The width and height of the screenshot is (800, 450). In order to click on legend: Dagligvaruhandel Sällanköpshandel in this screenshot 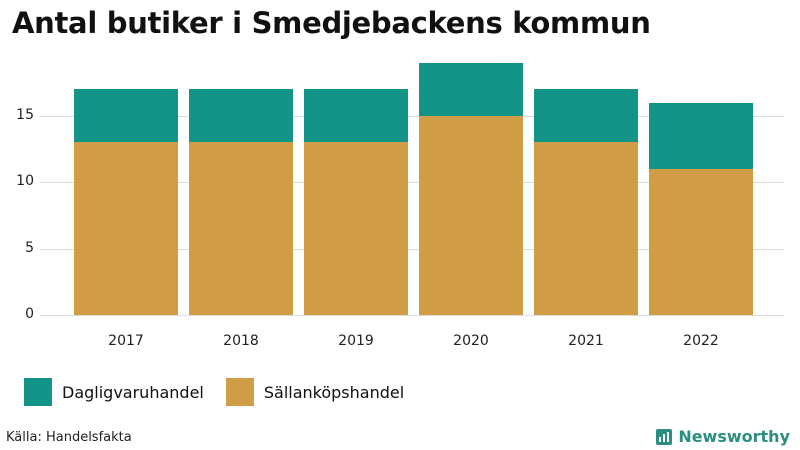, I will do `click(225, 392)`.